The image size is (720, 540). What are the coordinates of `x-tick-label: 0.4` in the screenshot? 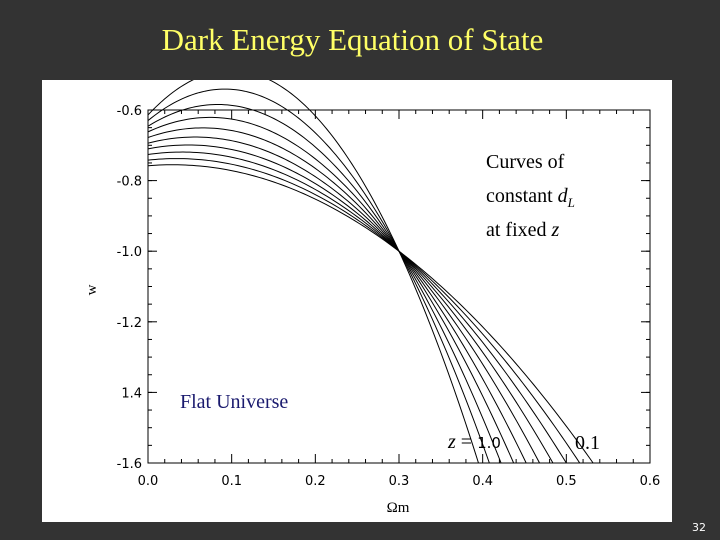 It's located at (482, 481).